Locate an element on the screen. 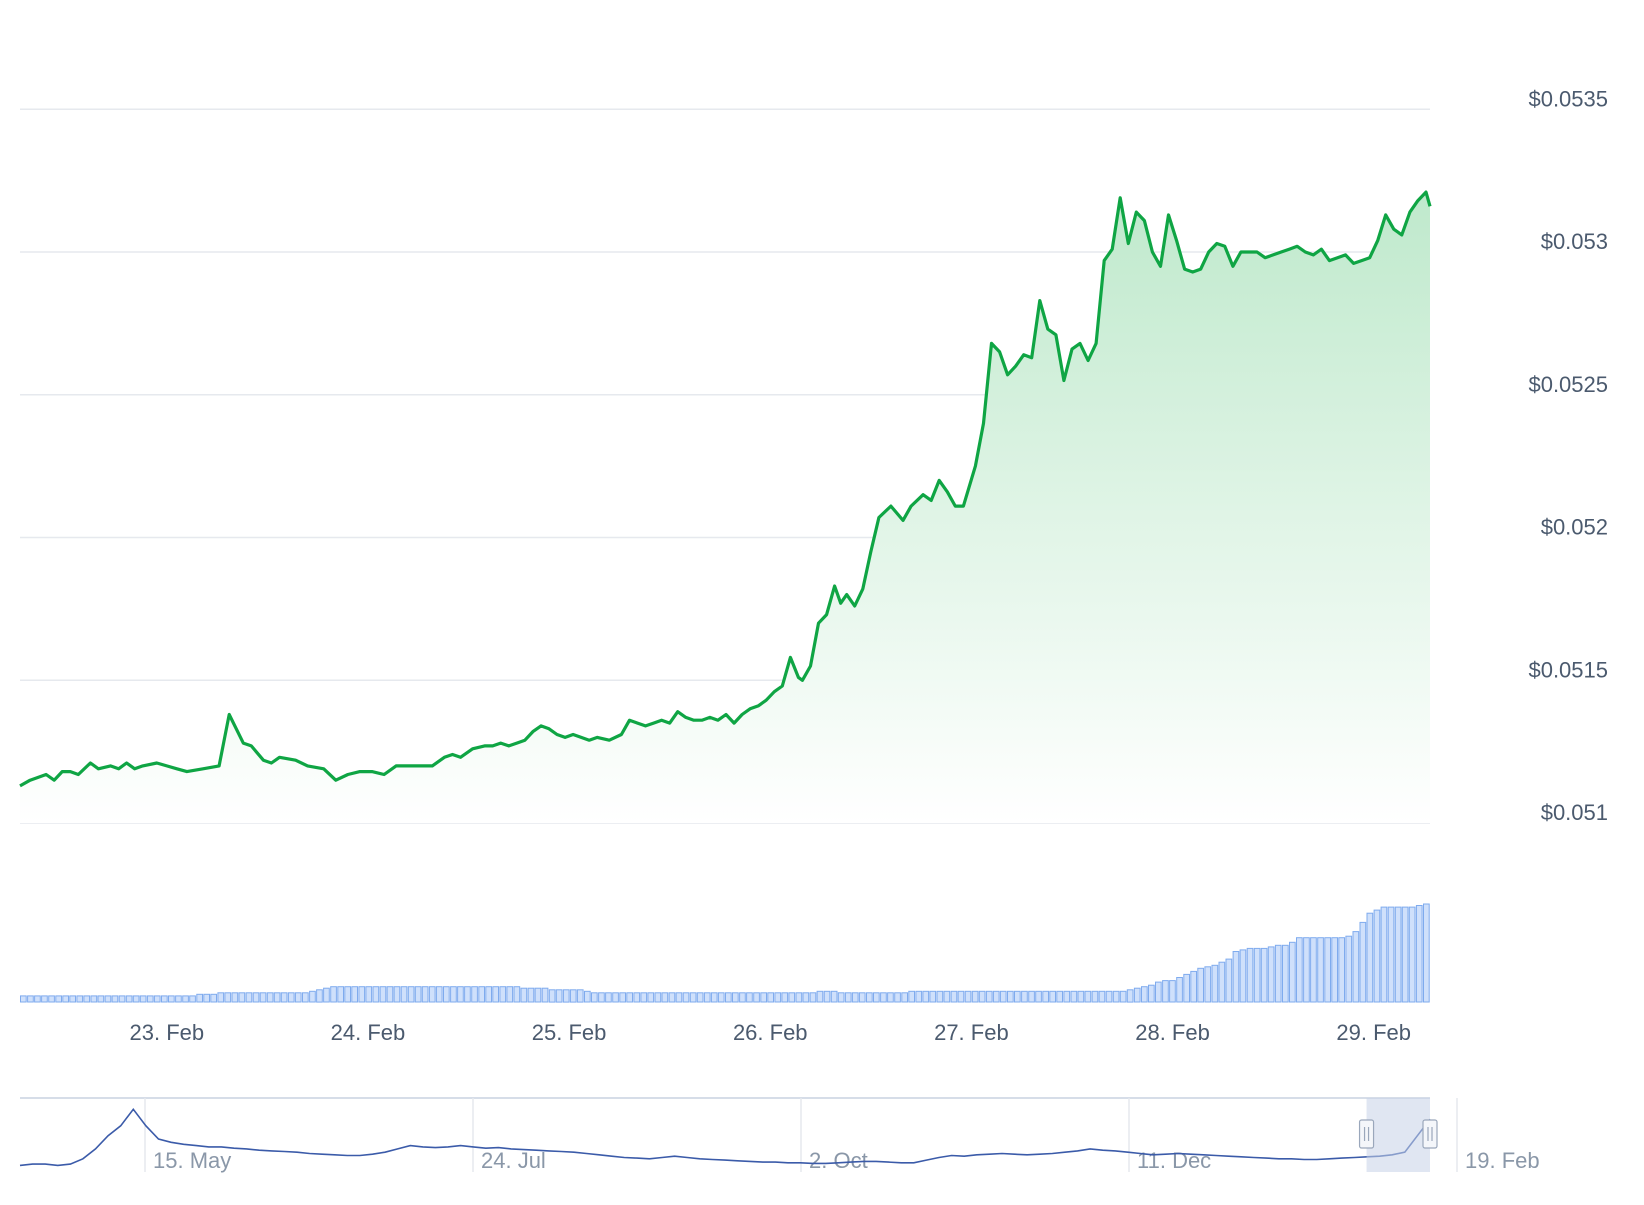 The width and height of the screenshot is (1644, 1205). navigator: 15. May 24. Jul 2. Oct 11. Dec 19. Feb is located at coordinates (779, 1135).